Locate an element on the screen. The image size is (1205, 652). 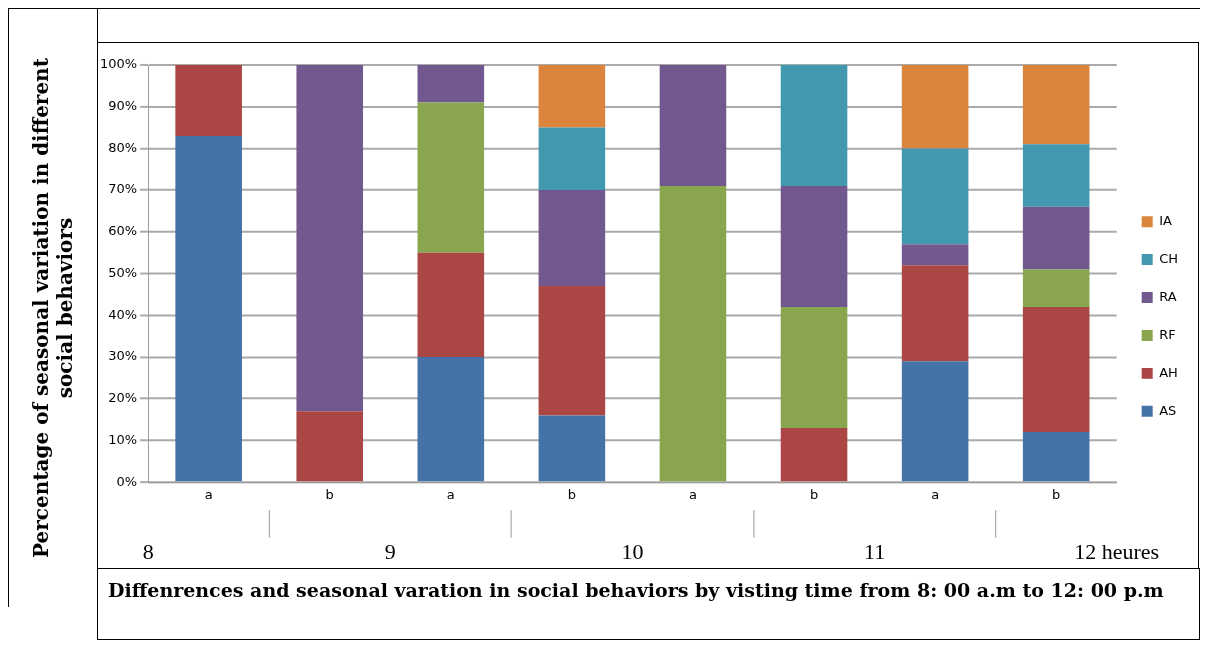
y-tick-label: 90% is located at coordinates (123, 106).